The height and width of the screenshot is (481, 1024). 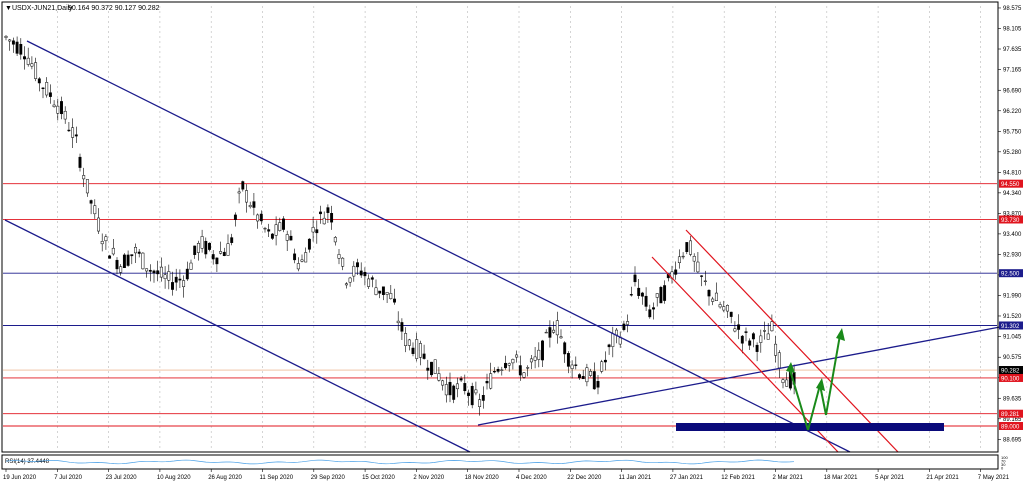 I want to click on uptrend-support-line, so click(x=739, y=376).